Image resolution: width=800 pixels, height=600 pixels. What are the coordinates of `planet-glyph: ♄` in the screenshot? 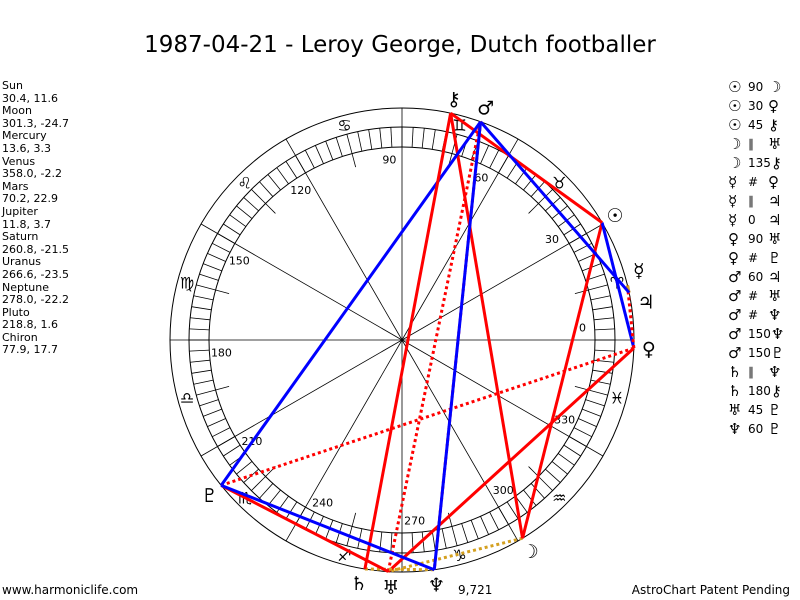 It's located at (735, 372).